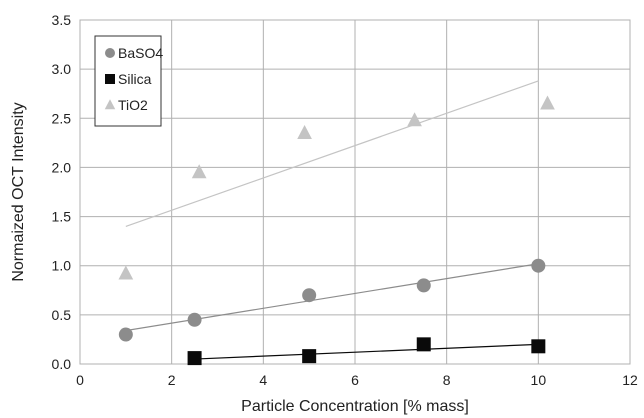 Image resolution: width=644 pixels, height=418 pixels. Describe the element at coordinates (18, 191) in the screenshot. I see `y-axis-title: Normaized OCT Intensity` at that location.